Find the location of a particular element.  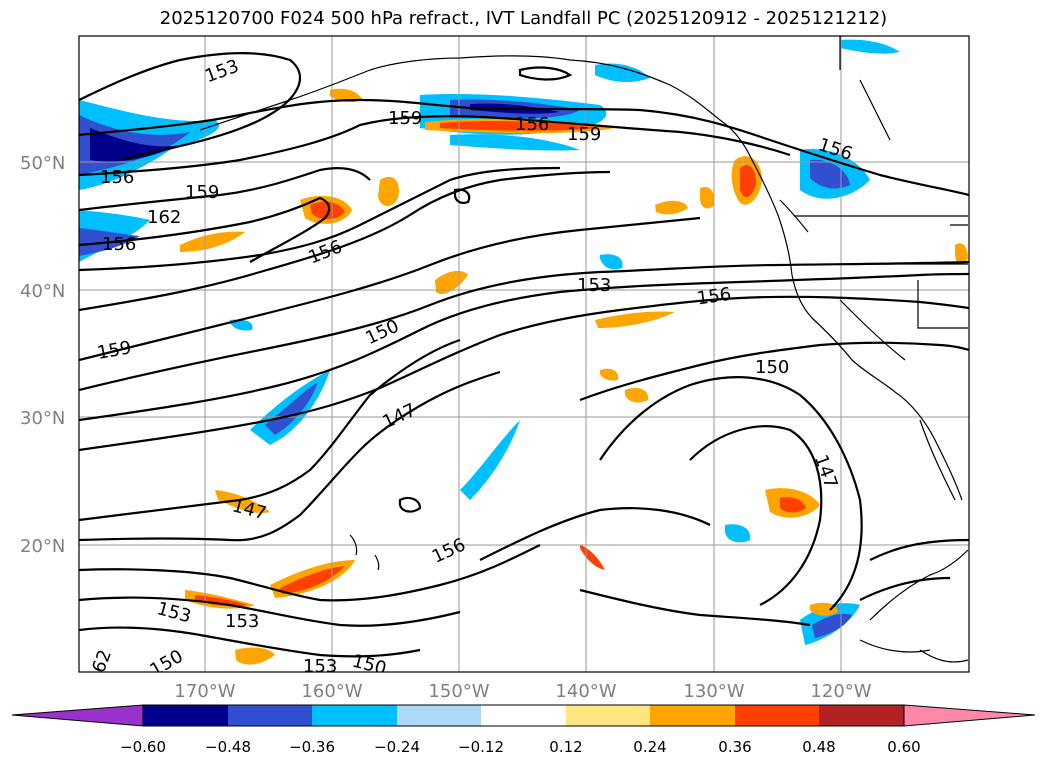

colorbar-tick-label: −0.24 is located at coordinates (397, 747).